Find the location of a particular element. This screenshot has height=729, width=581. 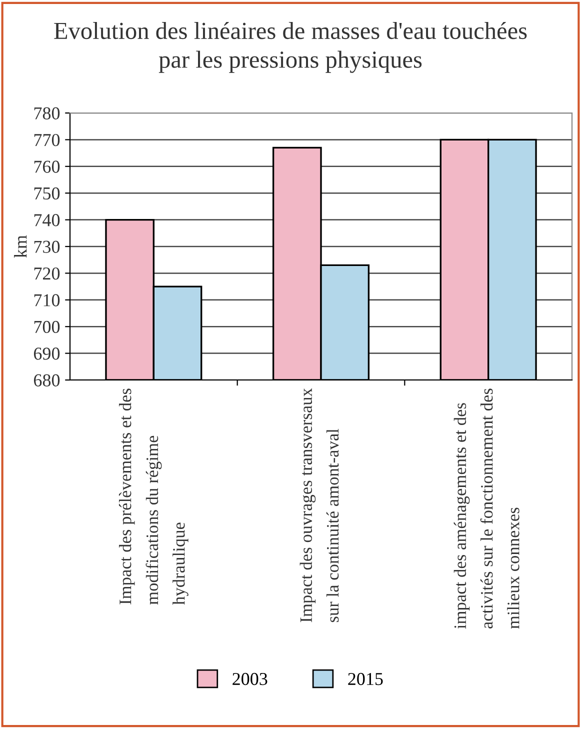

y-tick-label: 780 is located at coordinates (47, 113).